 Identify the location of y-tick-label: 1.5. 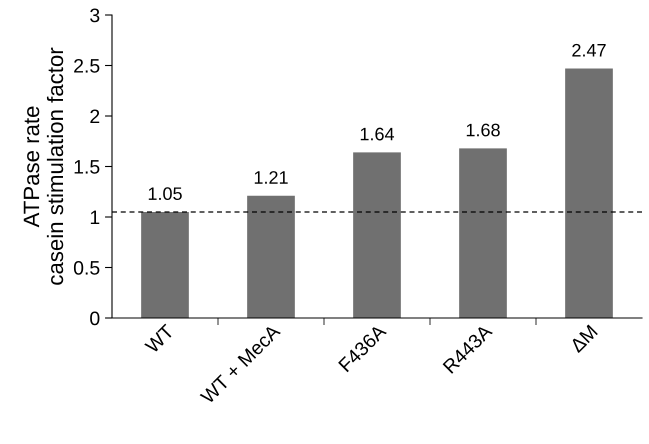
(87, 167).